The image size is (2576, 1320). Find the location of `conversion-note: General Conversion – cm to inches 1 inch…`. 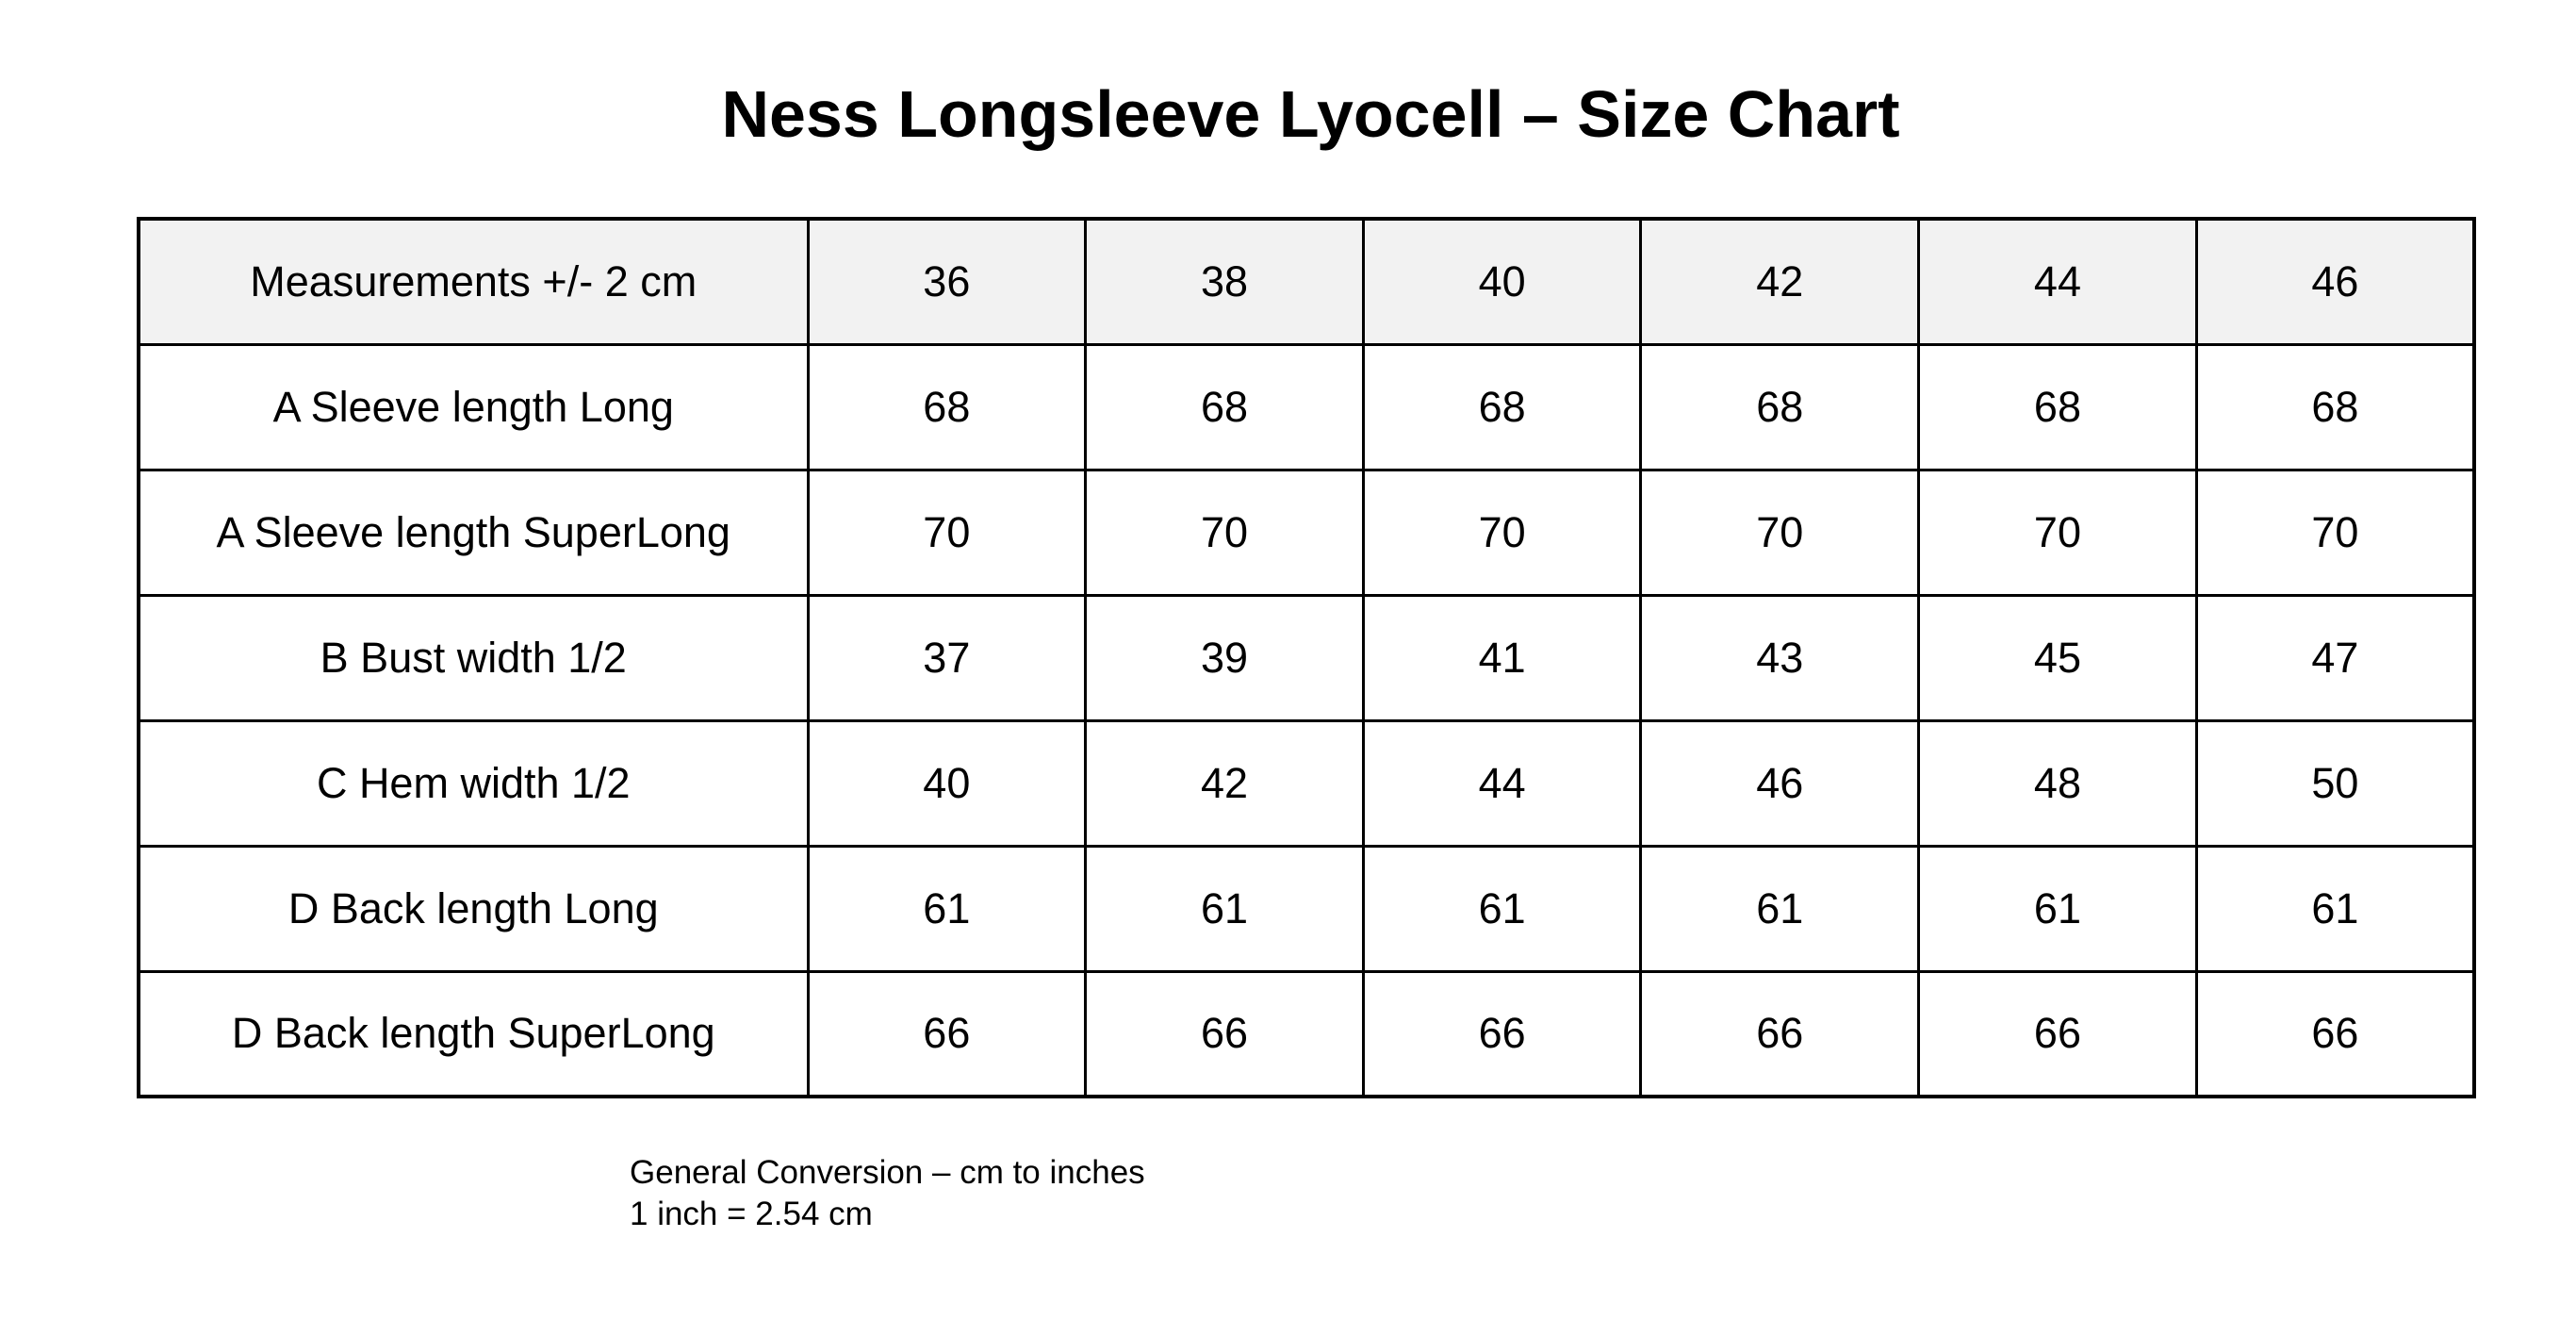

conversion-note: General Conversion – cm to inches 1 inch… is located at coordinates (887, 1193).